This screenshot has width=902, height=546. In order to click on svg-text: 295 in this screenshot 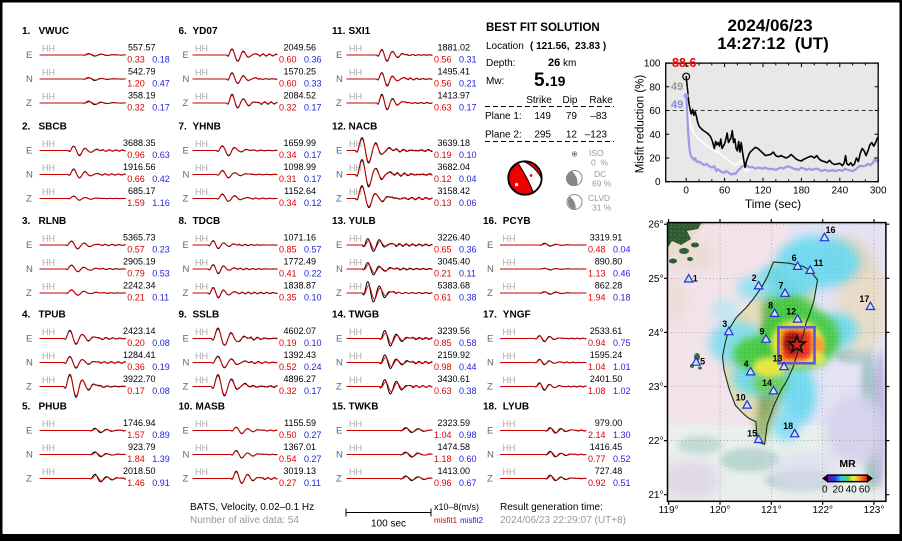, I will do `click(542, 135)`.